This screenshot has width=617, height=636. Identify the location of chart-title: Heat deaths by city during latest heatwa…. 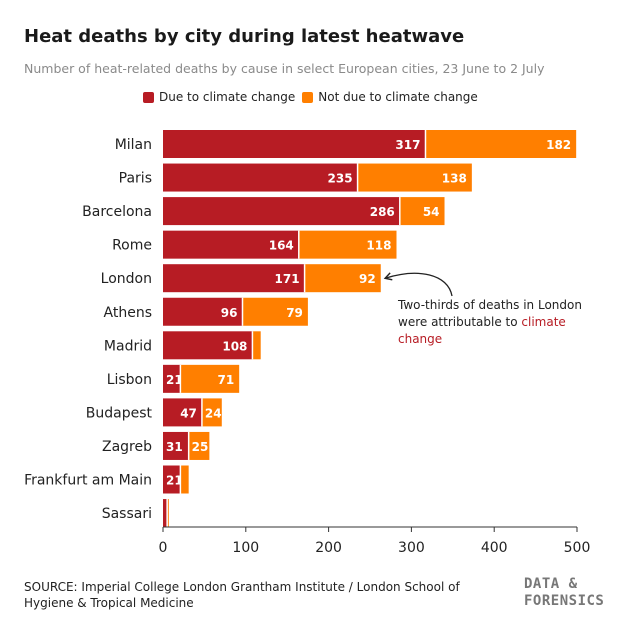
(244, 36).